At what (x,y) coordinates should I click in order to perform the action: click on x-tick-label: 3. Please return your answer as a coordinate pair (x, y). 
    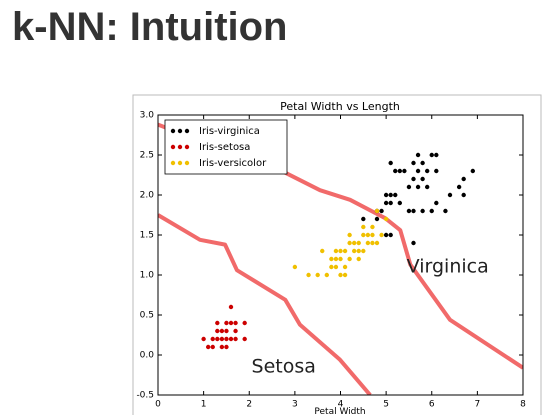
    Looking at the image, I should click on (295, 405).